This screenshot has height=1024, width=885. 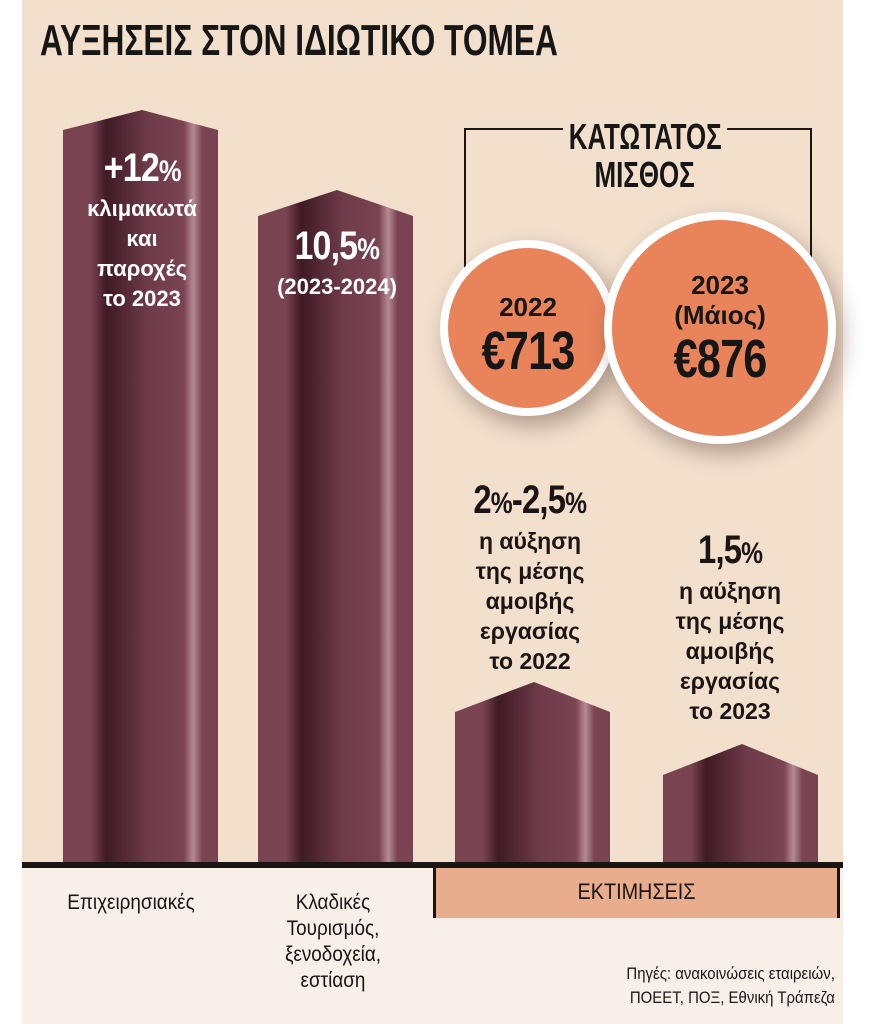 I want to click on category-label-epixeirisiakes: Επιχειρησιακές, so click(x=131, y=902).